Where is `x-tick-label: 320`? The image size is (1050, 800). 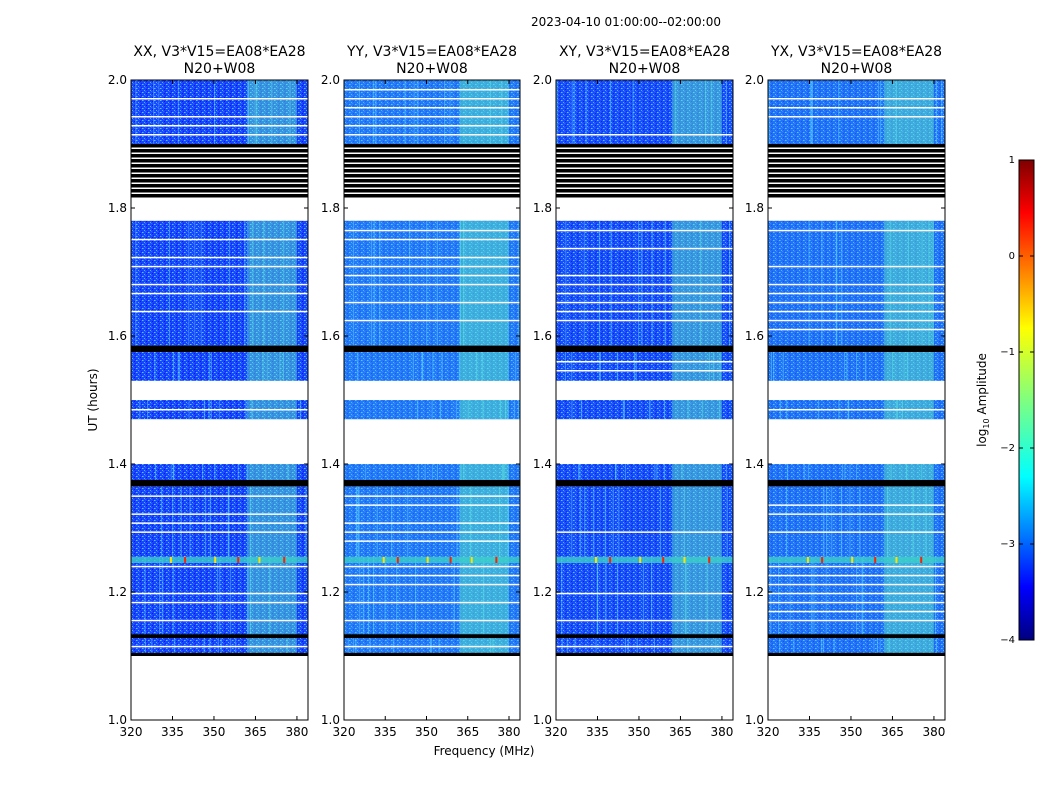
x-tick-label: 320 is located at coordinates (556, 732).